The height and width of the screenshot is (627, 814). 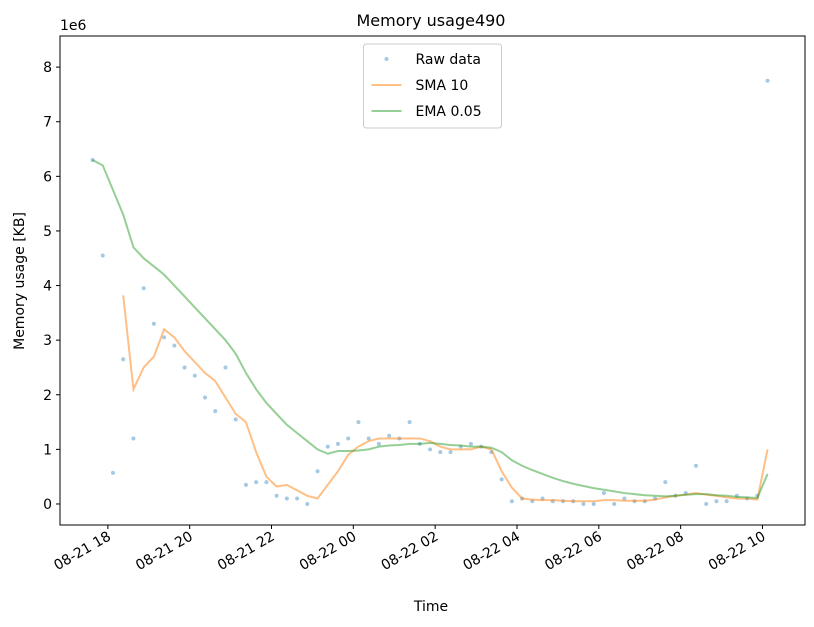 I want to click on legend-label: SMA 10, so click(x=442, y=86).